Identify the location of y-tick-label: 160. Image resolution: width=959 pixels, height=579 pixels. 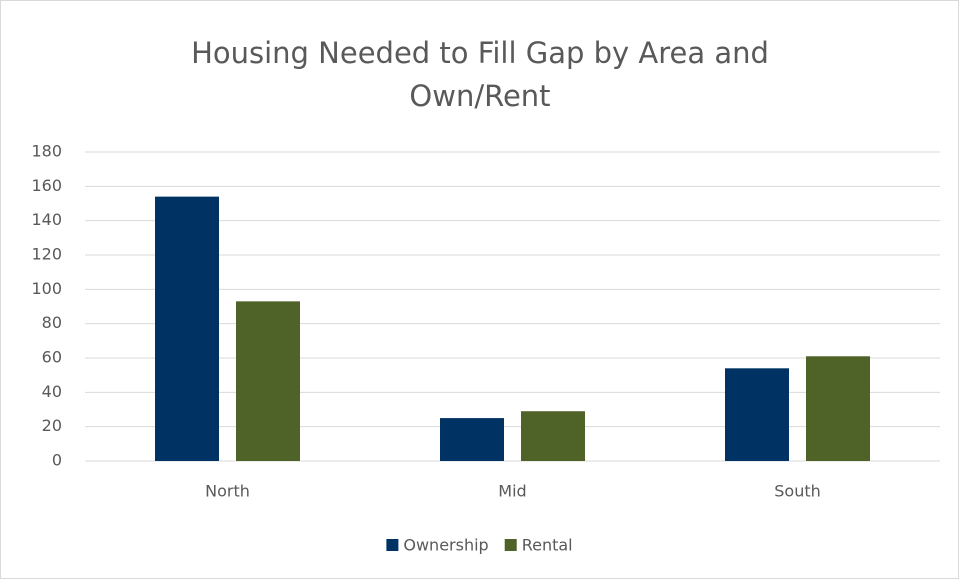
(46, 185).